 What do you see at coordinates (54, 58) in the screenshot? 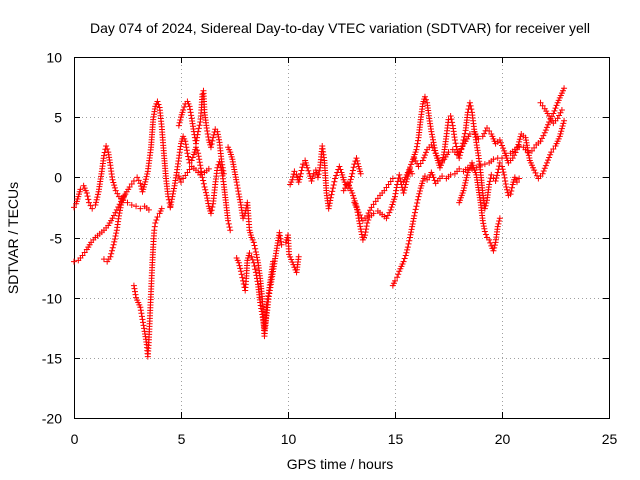
I see `y-tick-label: 10` at bounding box center [54, 58].